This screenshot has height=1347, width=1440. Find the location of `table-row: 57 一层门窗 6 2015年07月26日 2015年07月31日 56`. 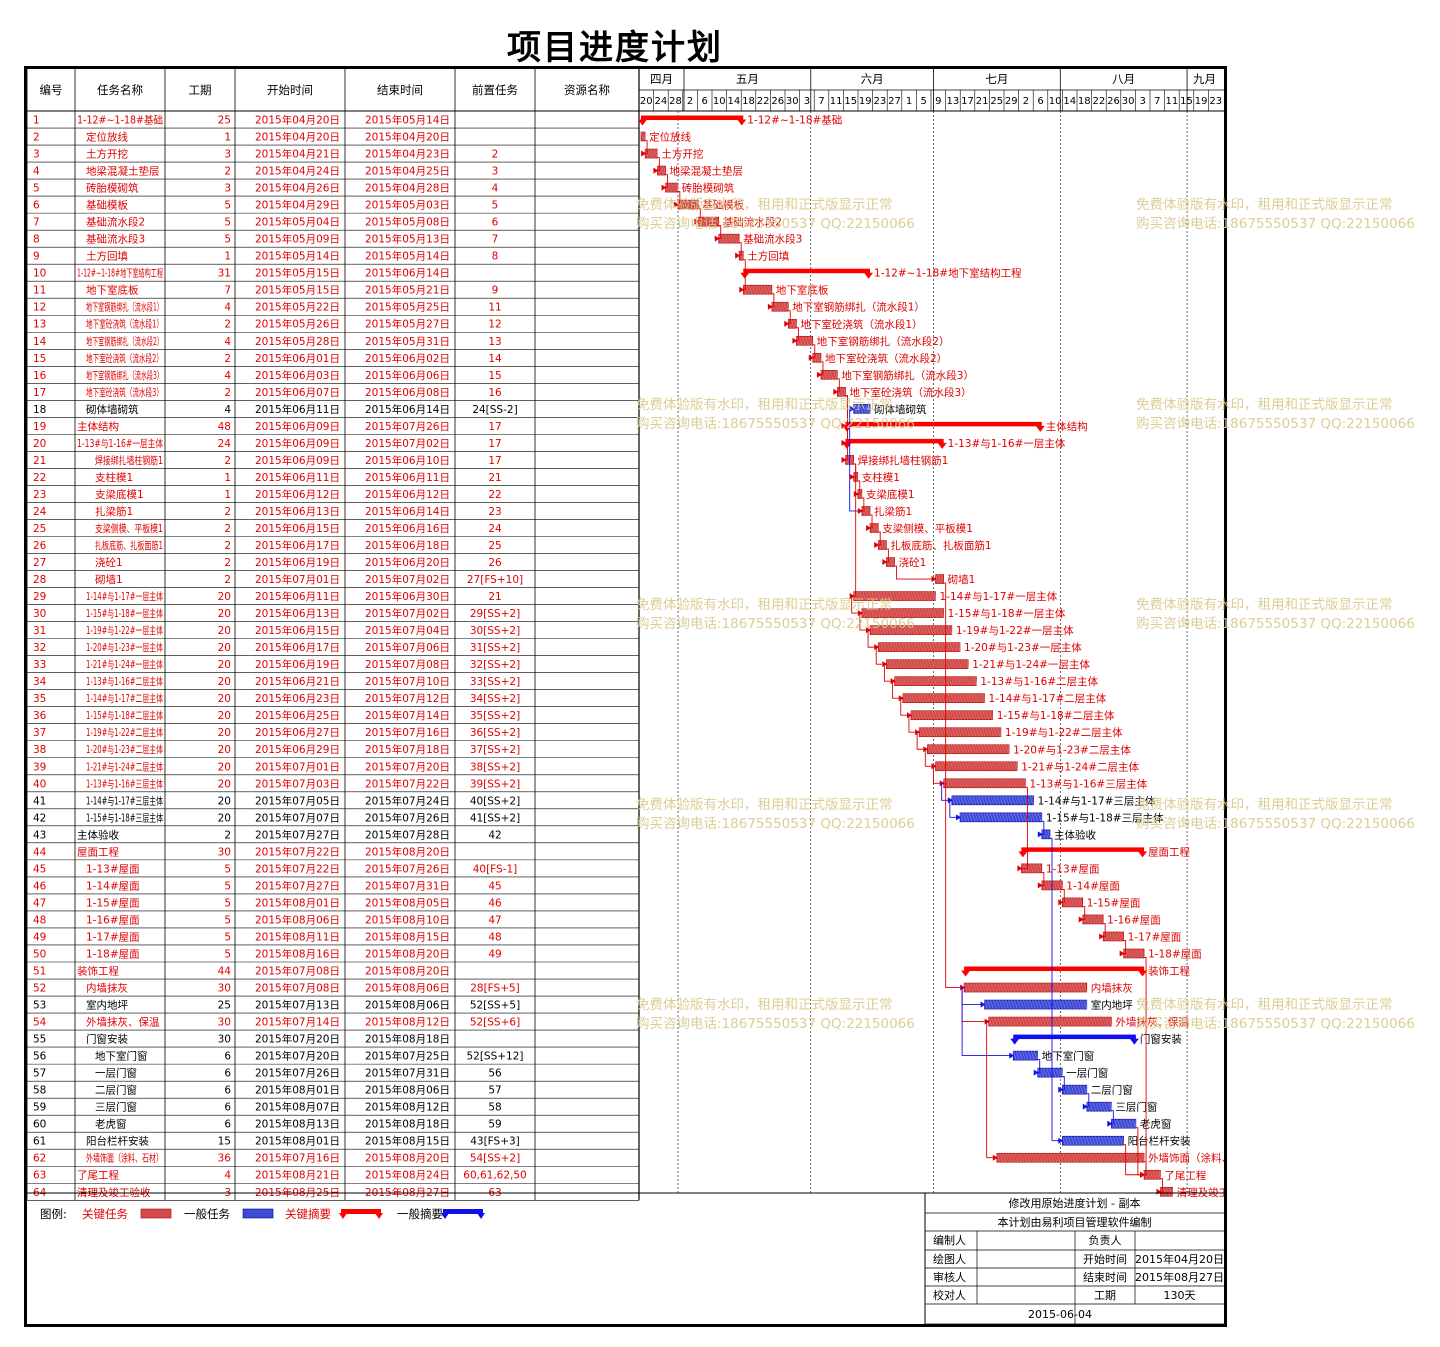

table-row: 57 一层门窗 6 2015年07月26日 2015年07月31日 56 is located at coordinates (333, 1074).